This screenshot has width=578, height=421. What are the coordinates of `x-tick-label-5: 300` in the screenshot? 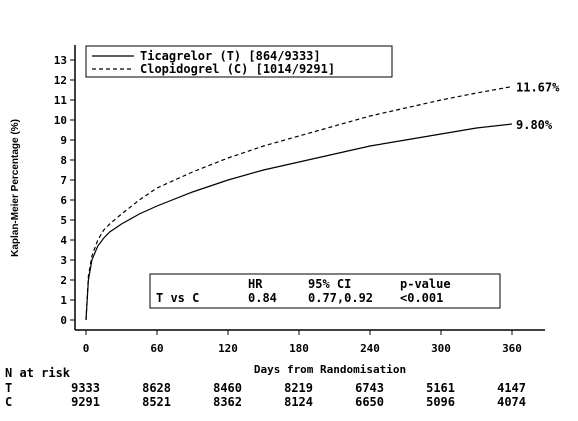 It's located at (441, 348).